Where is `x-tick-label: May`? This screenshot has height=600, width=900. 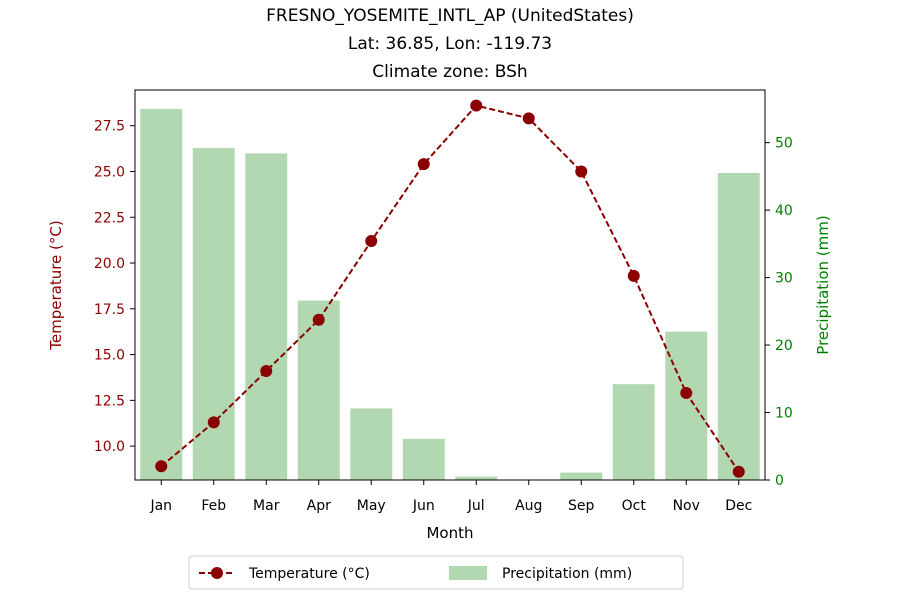
x-tick-label: May is located at coordinates (371, 506).